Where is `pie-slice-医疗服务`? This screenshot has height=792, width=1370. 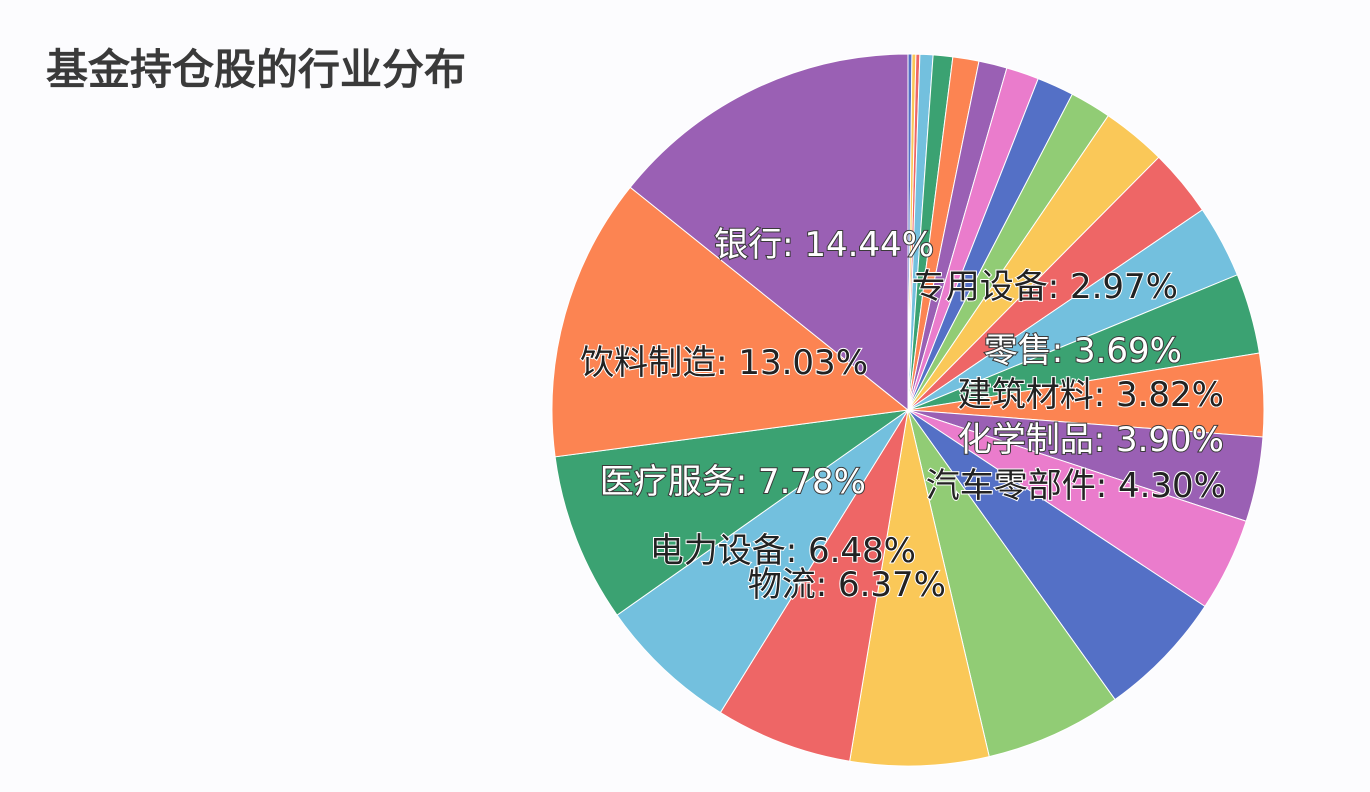
pie-slice-医疗服务 is located at coordinates (731, 512).